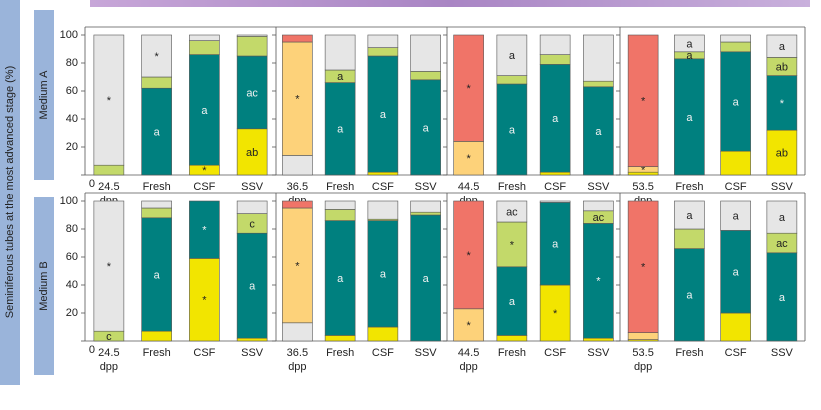 The height and width of the screenshot is (410, 821). I want to click on significance-note: ab, so click(782, 154).